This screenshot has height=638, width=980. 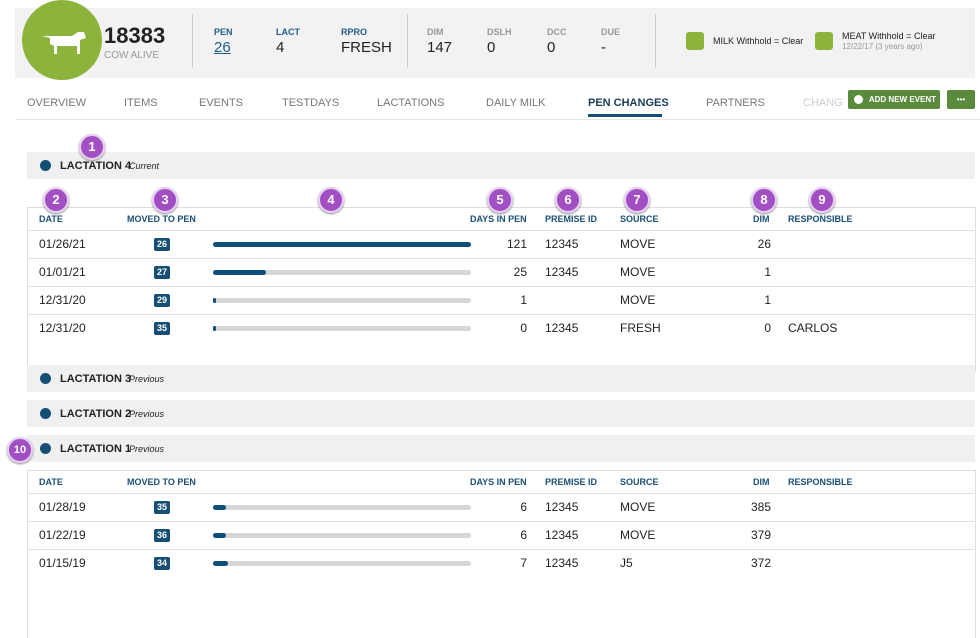 What do you see at coordinates (516, 244) in the screenshot?
I see `days-in-pen: 121` at bounding box center [516, 244].